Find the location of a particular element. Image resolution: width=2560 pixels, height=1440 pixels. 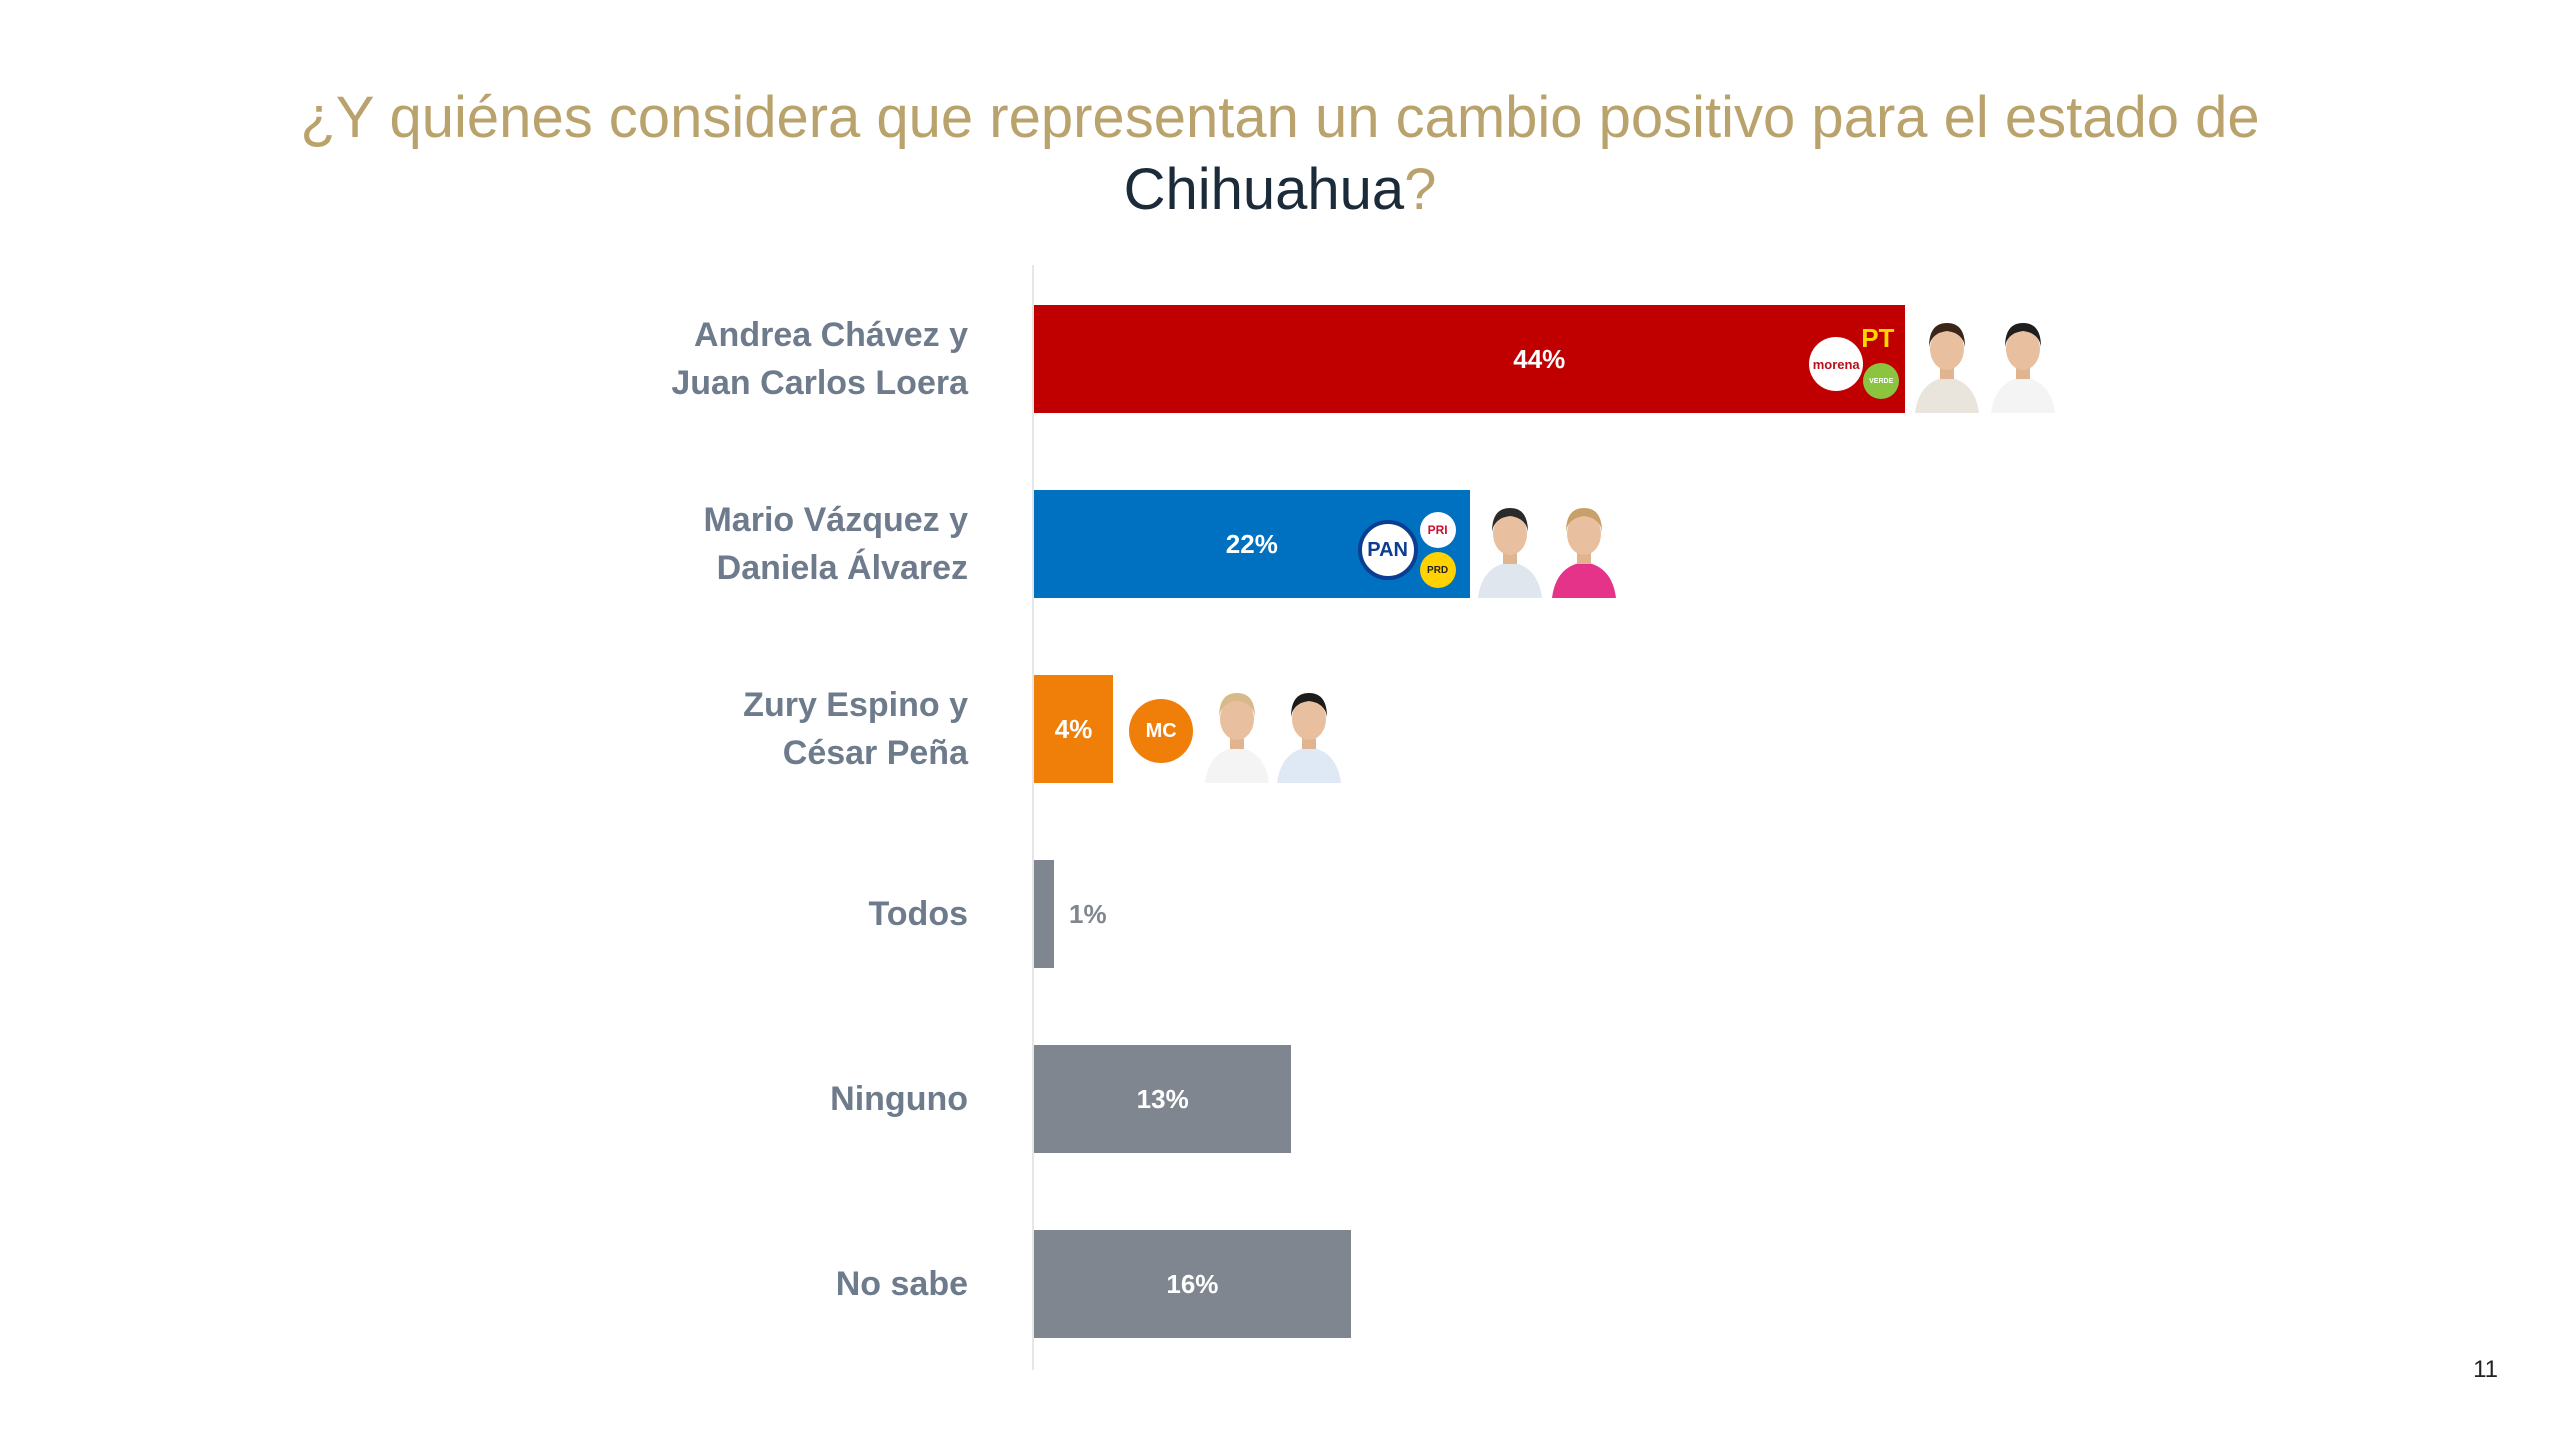

pri-logo: PRI is located at coordinates (1437, 530).